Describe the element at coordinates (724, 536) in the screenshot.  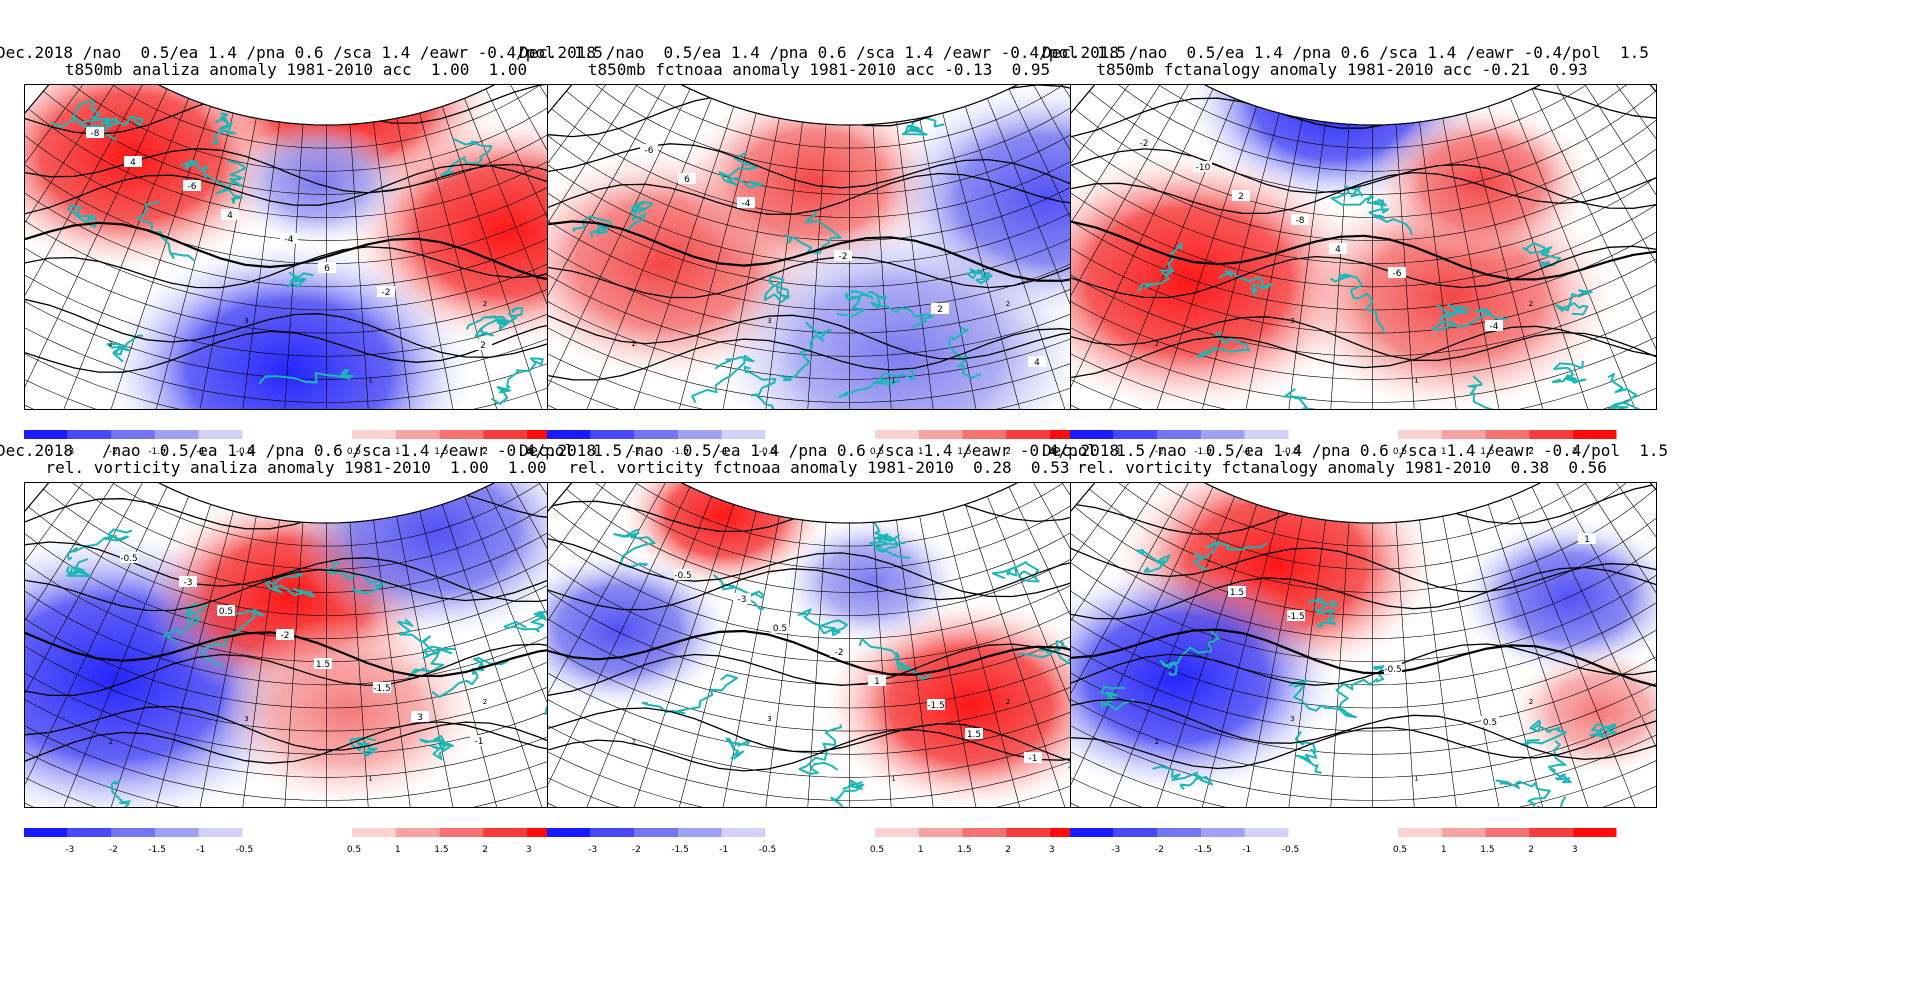
I see `anomaly-shading-positive` at that location.